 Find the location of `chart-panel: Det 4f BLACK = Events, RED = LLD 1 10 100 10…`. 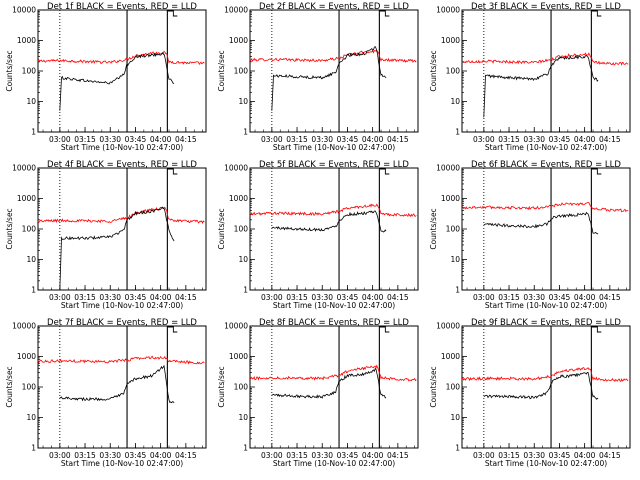

chart-panel: Det 4f BLACK = Events, RED = LLD 1 10 100 10… is located at coordinates (106, 235).